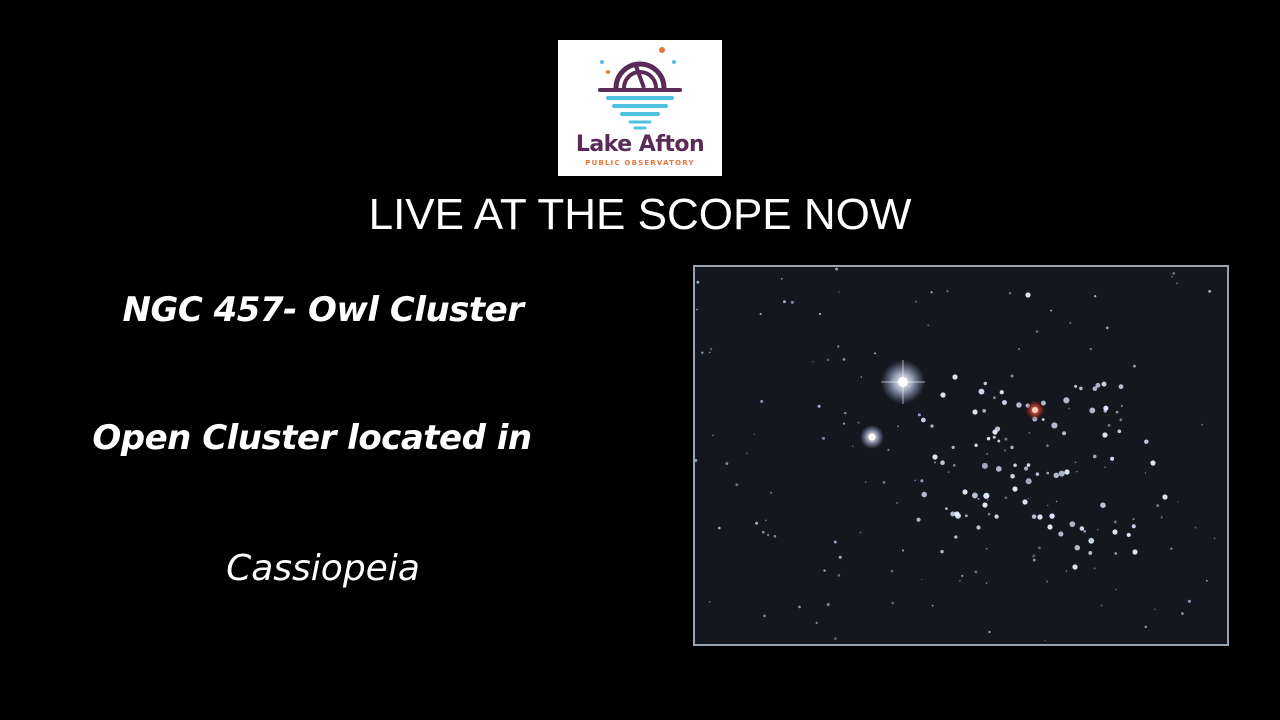  Describe the element at coordinates (872, 437) in the screenshot. I see `bright-star-core` at that location.